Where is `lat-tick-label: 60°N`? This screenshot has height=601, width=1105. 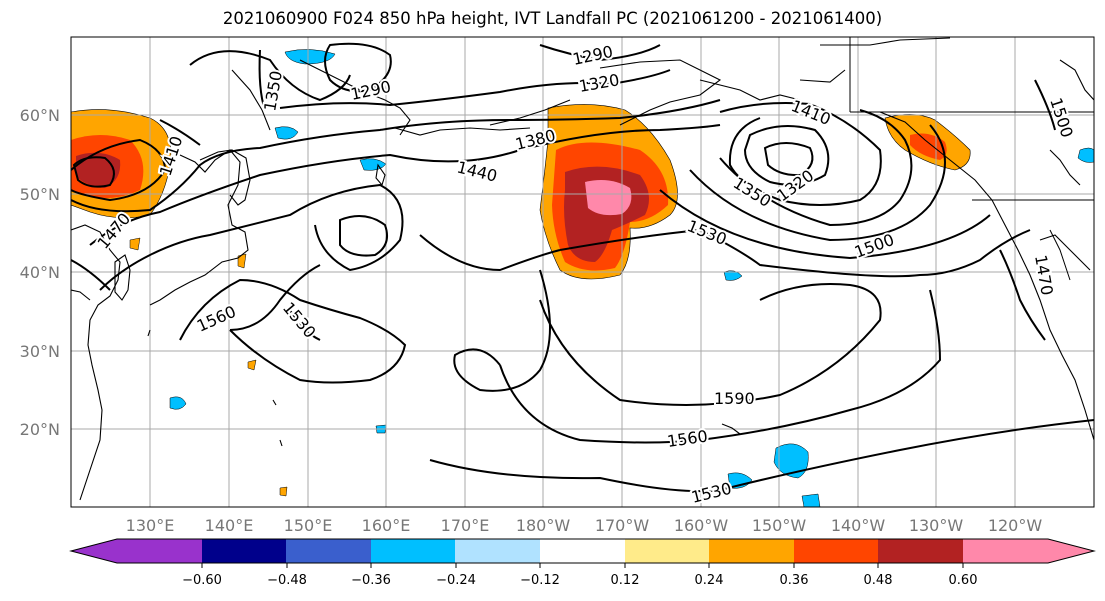
lat-tick-label: 60°N is located at coordinates (40, 115).